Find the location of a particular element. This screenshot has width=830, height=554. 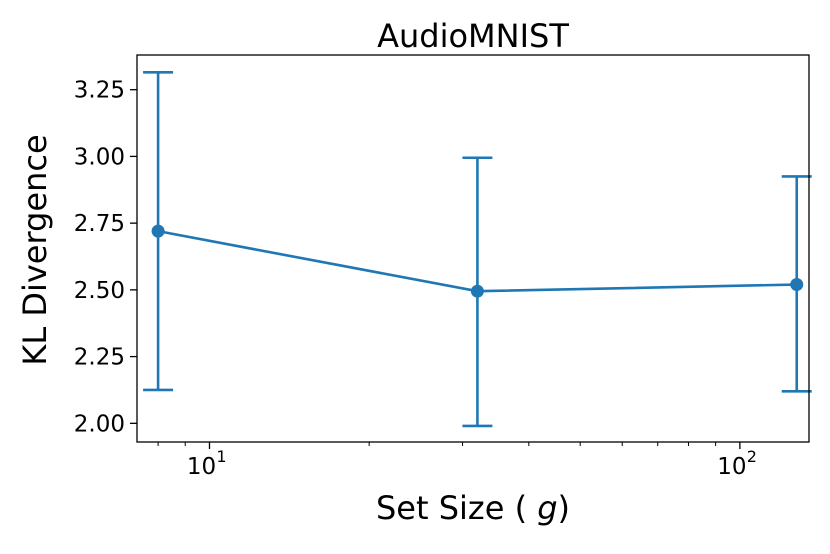

x-axis-label-text: Set Size ( is located at coordinates (451, 508).